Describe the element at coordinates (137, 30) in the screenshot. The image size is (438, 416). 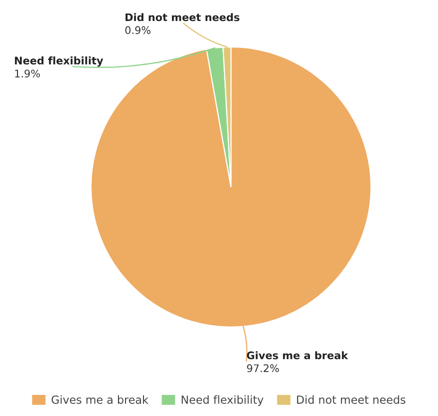
I see `data-label: 0.9%` at that location.